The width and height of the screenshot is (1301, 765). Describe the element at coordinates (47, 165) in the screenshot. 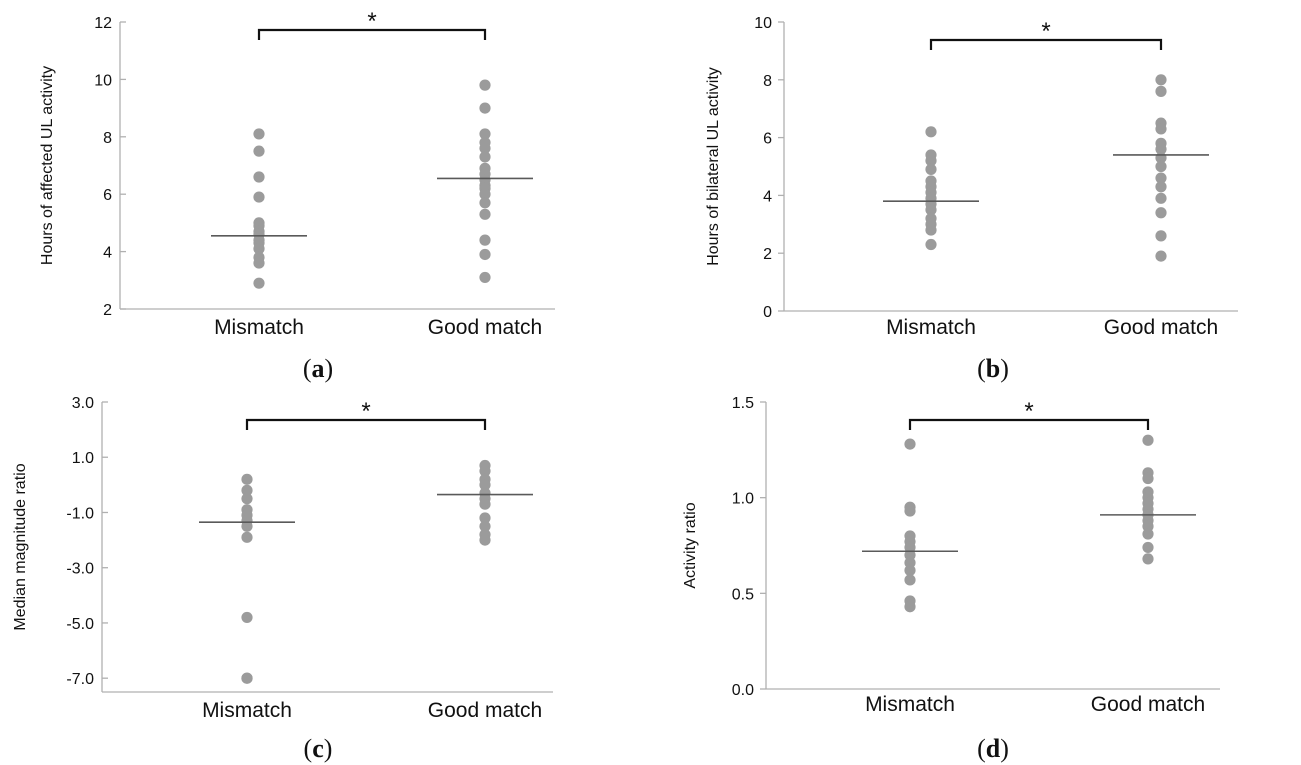

I see `y-axis-title: Hours of affected UL activity` at that location.